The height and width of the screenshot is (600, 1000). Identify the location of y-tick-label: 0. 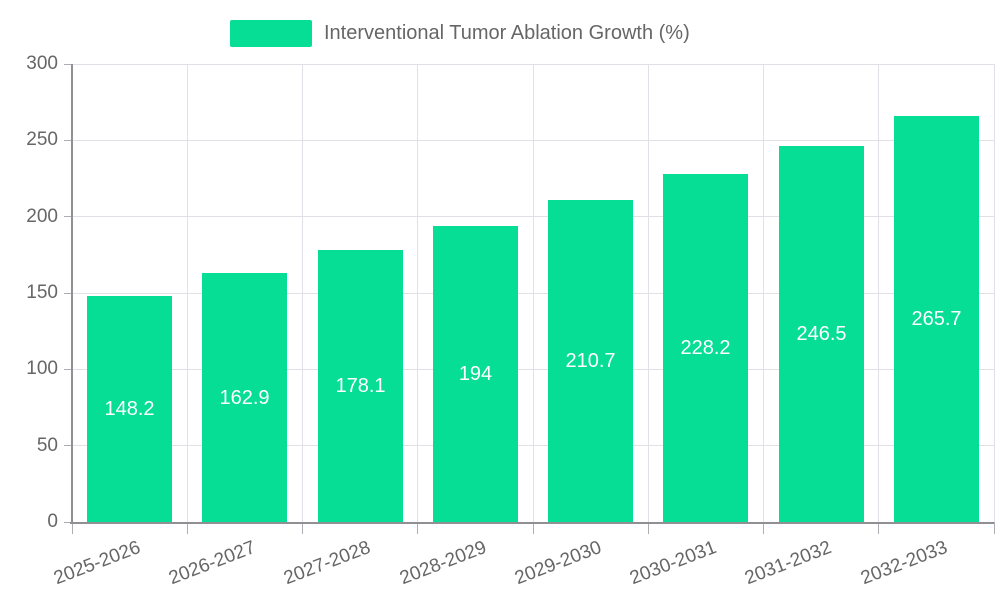
(52, 521).